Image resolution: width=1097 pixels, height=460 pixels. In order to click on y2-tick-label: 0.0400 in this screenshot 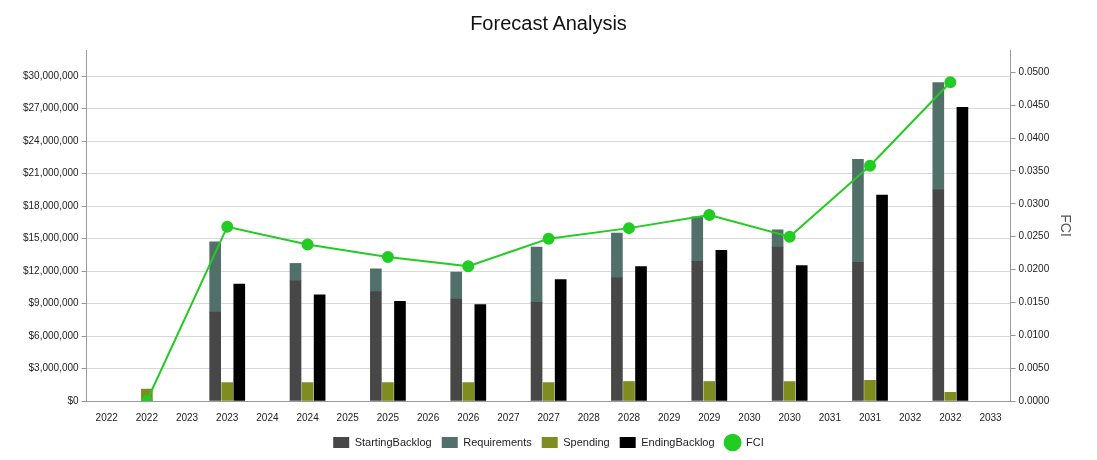, I will do `click(1034, 137)`.